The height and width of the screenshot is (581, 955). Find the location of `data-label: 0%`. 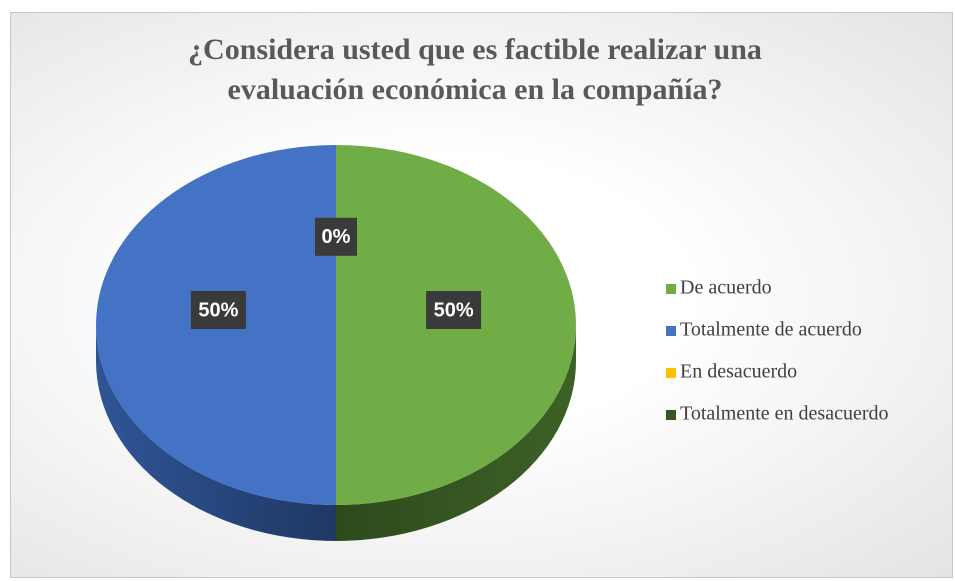

data-label: 0% is located at coordinates (336, 237).